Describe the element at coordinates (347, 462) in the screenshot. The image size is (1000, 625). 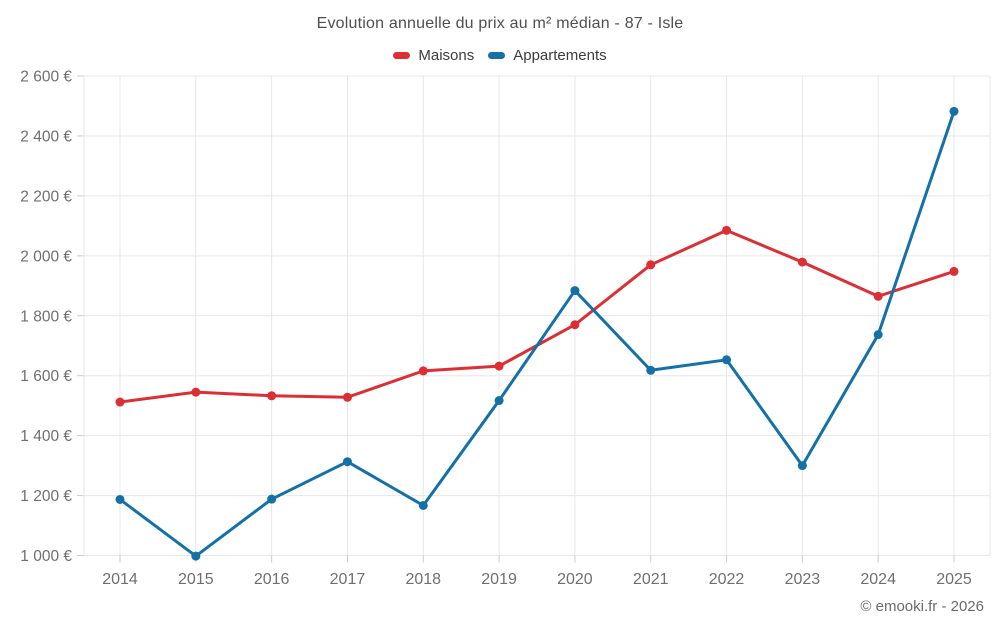
I see `data-point-appartements-2017` at that location.